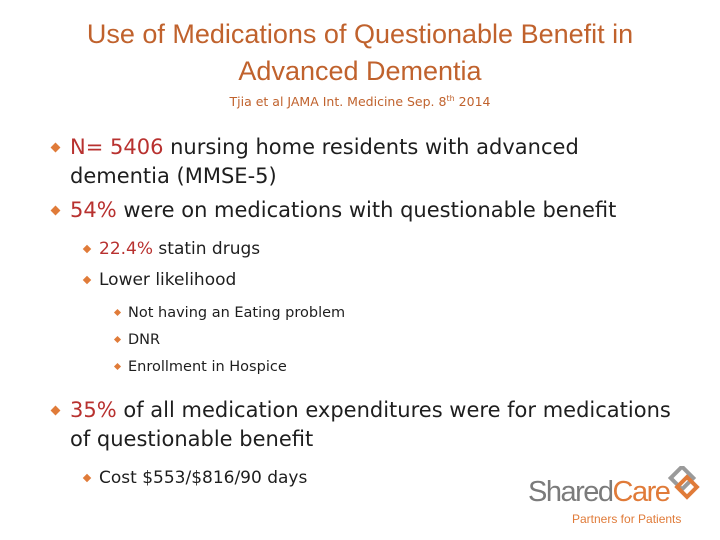  I want to click on logo-name-1: Shared, so click(571, 492).